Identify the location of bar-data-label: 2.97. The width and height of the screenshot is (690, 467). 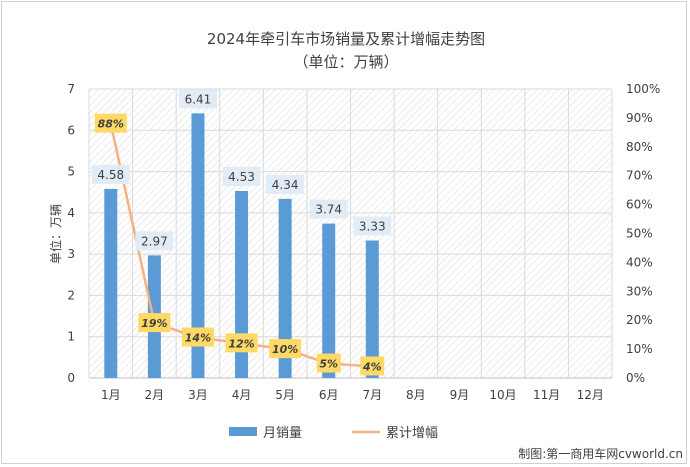
(154, 241).